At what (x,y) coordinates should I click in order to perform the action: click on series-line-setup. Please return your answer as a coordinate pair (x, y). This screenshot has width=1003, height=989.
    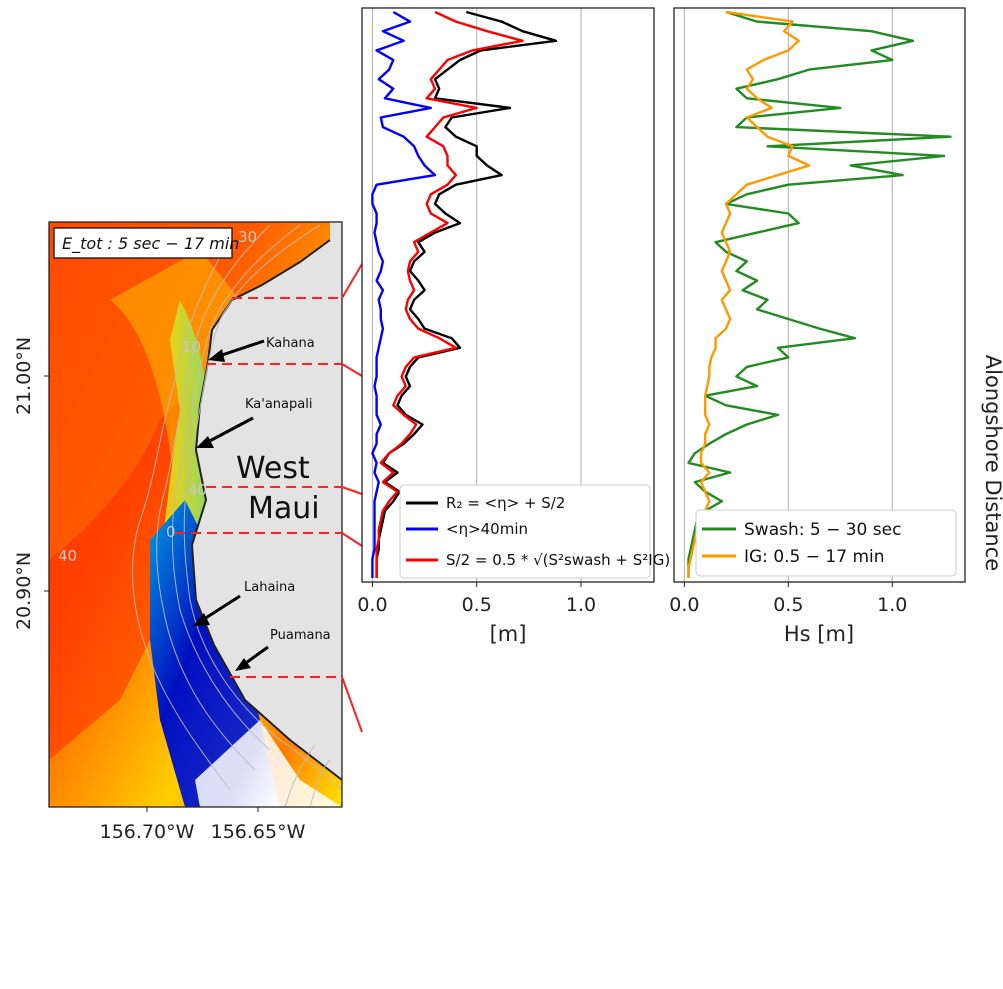
    Looking at the image, I should click on (404, 294).